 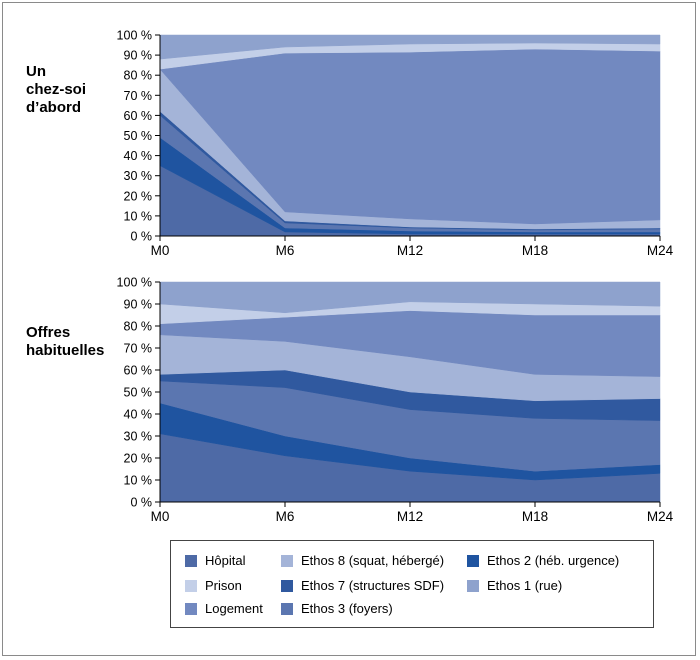 What do you see at coordinates (56, 89) in the screenshot?
I see `panel-label-top-line2: chez-soi` at bounding box center [56, 89].